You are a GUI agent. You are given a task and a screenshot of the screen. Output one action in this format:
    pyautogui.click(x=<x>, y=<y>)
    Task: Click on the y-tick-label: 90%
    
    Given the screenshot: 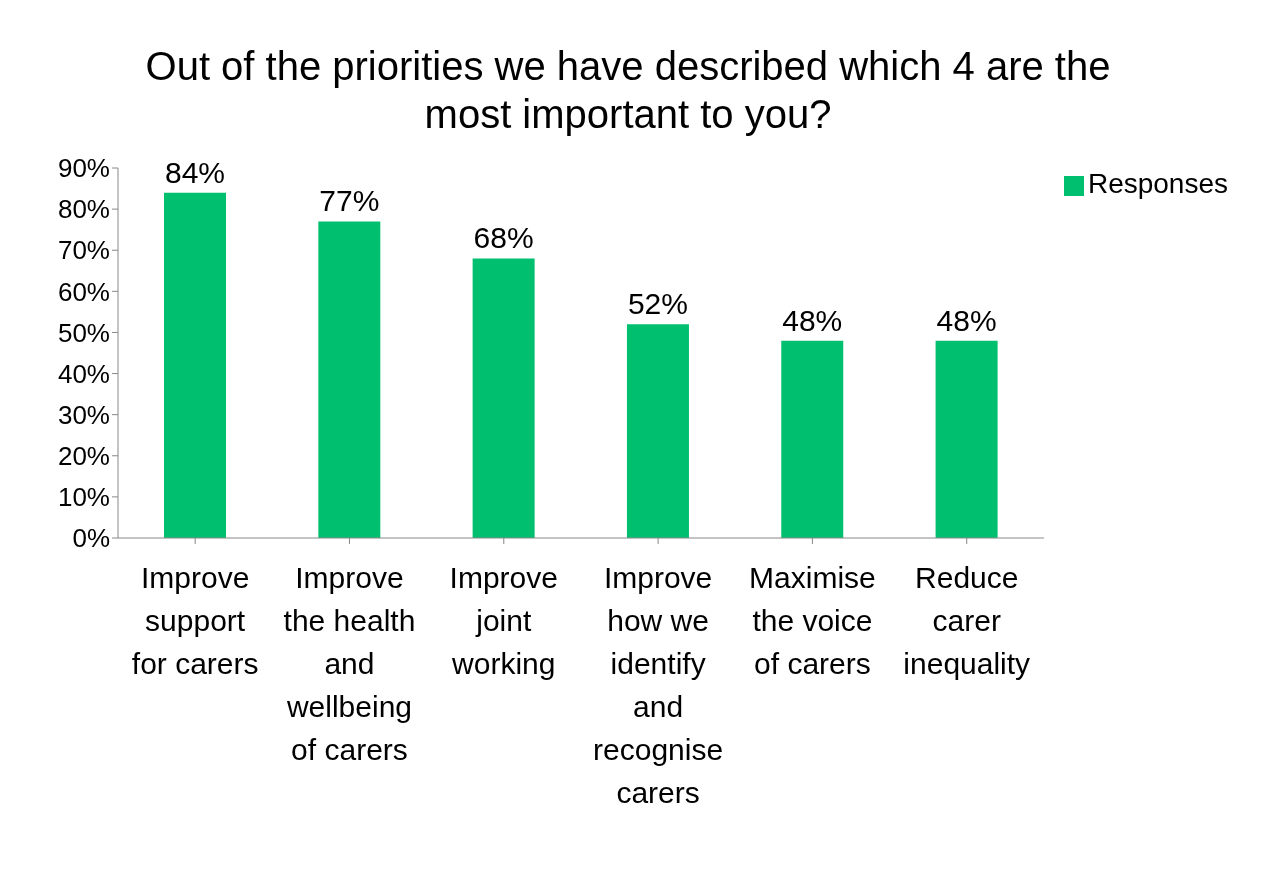 What is the action you would take?
    pyautogui.click(x=83, y=168)
    